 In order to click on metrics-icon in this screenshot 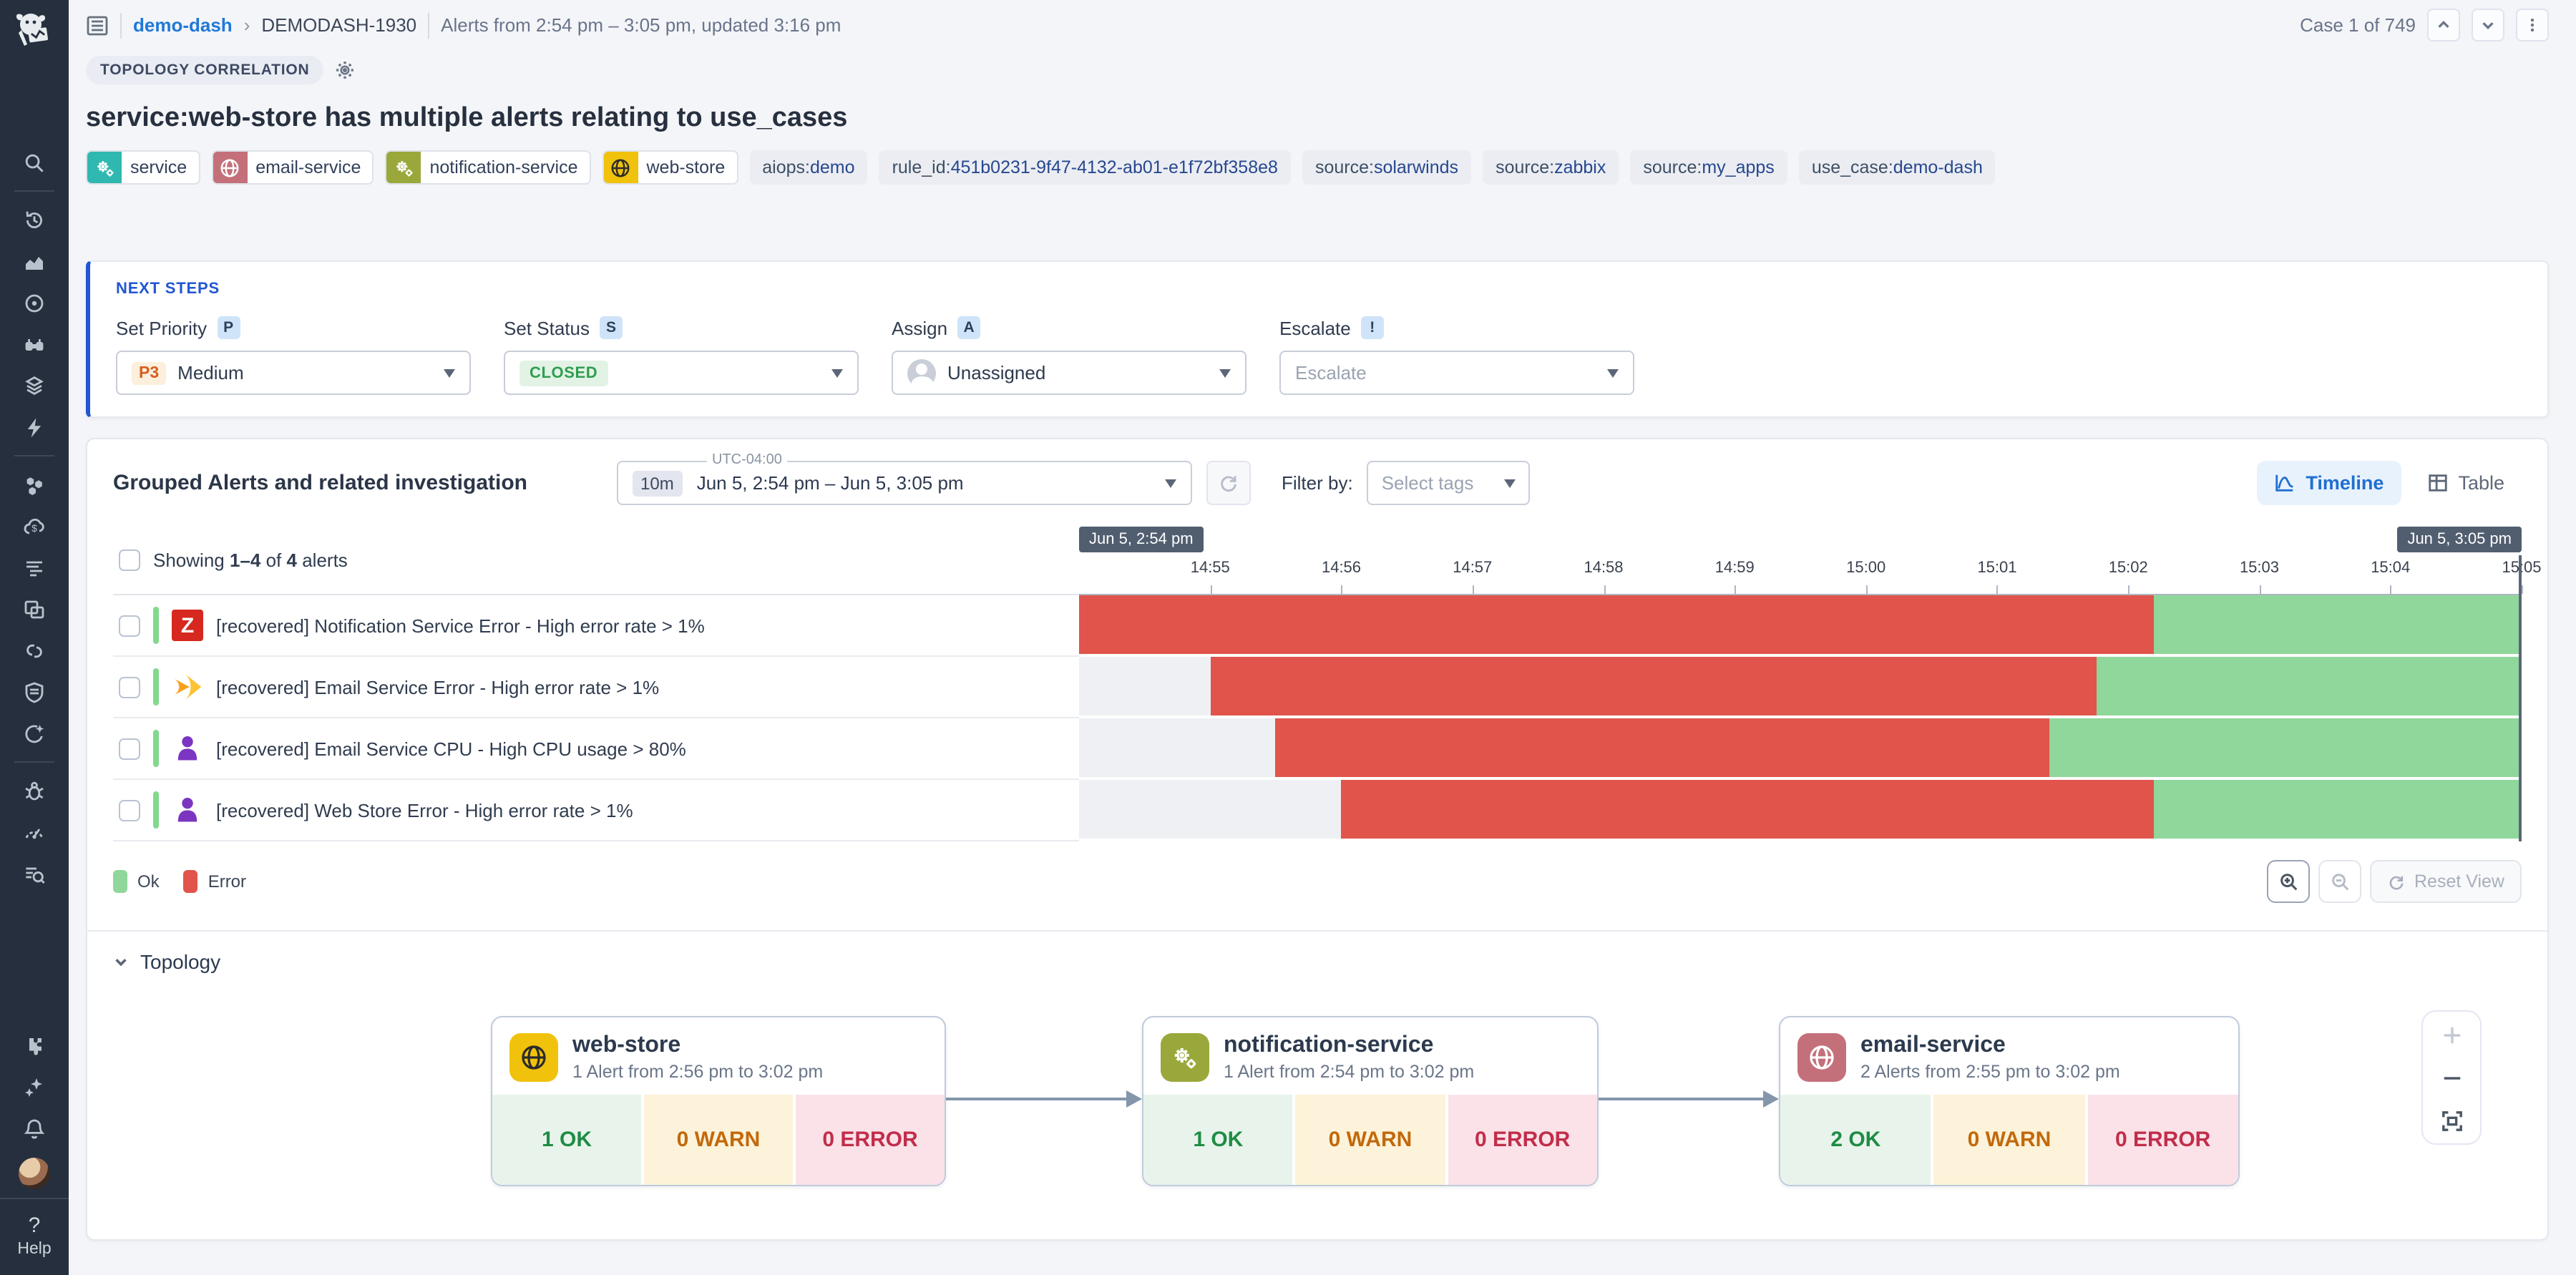, I will do `click(34, 261)`.